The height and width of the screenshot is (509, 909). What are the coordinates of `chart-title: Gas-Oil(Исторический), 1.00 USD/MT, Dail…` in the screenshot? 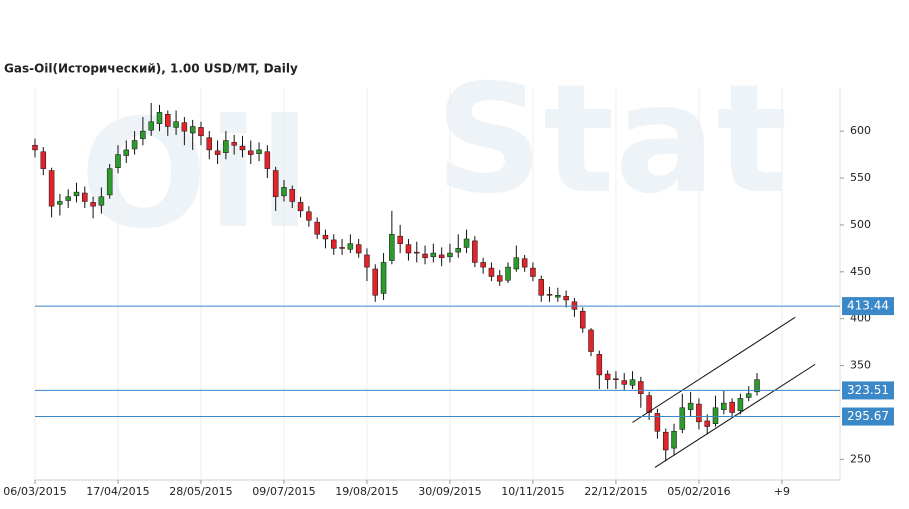 It's located at (151, 69).